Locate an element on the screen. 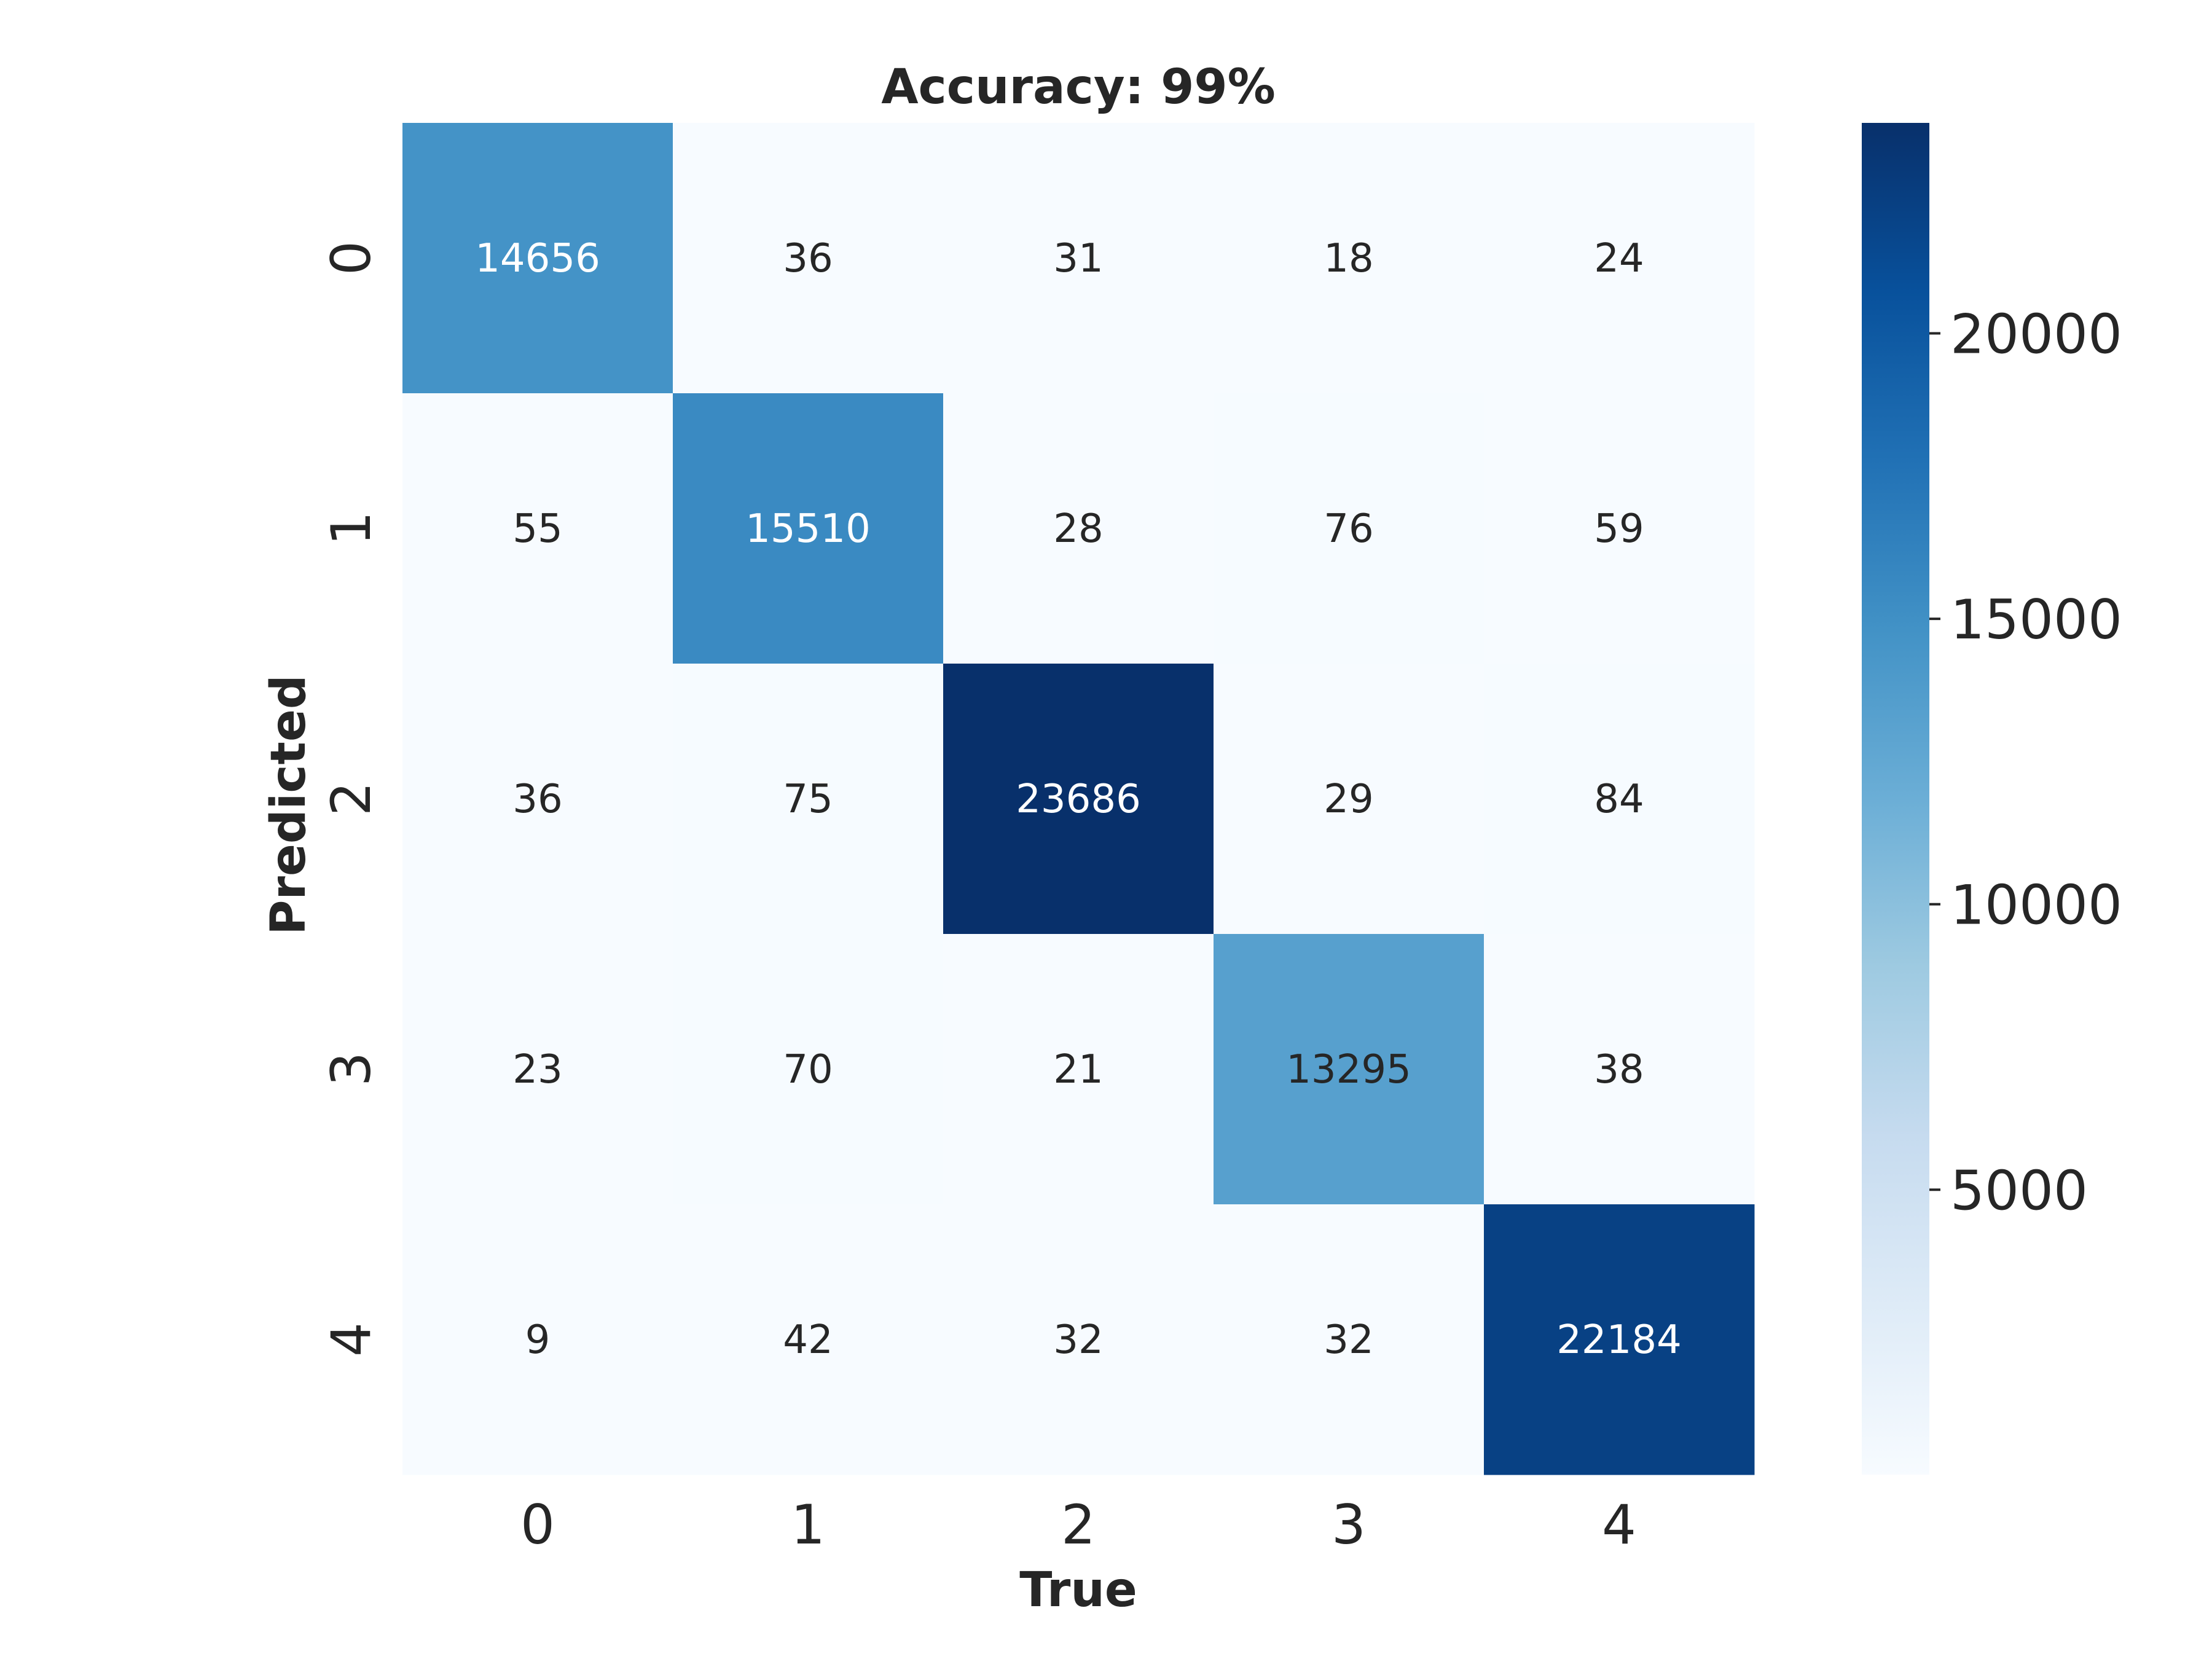  y-tick-labels: 0 1 2 3 4 is located at coordinates (351, 799).